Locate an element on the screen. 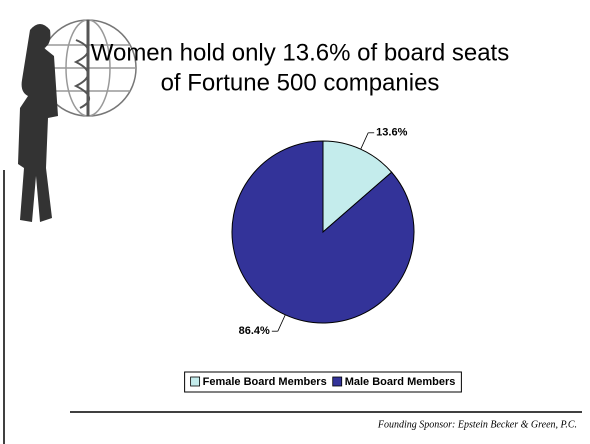 The width and height of the screenshot is (590, 444). legend-label: Male Board Members is located at coordinates (400, 382).